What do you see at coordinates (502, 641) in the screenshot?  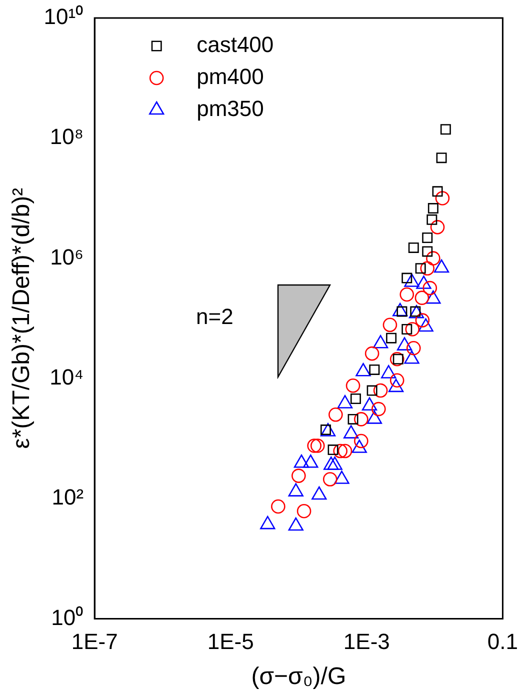 I see `x-tick-label: 0.1` at bounding box center [502, 641].